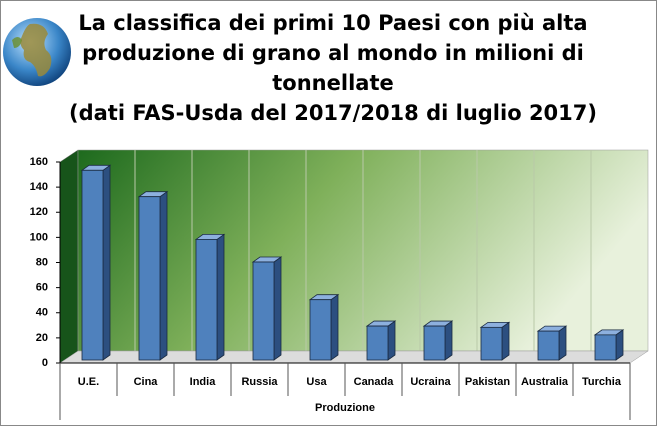 The height and width of the screenshot is (426, 657). What do you see at coordinates (345, 408) in the screenshot?
I see `x-axis-label: Produzione` at bounding box center [345, 408].